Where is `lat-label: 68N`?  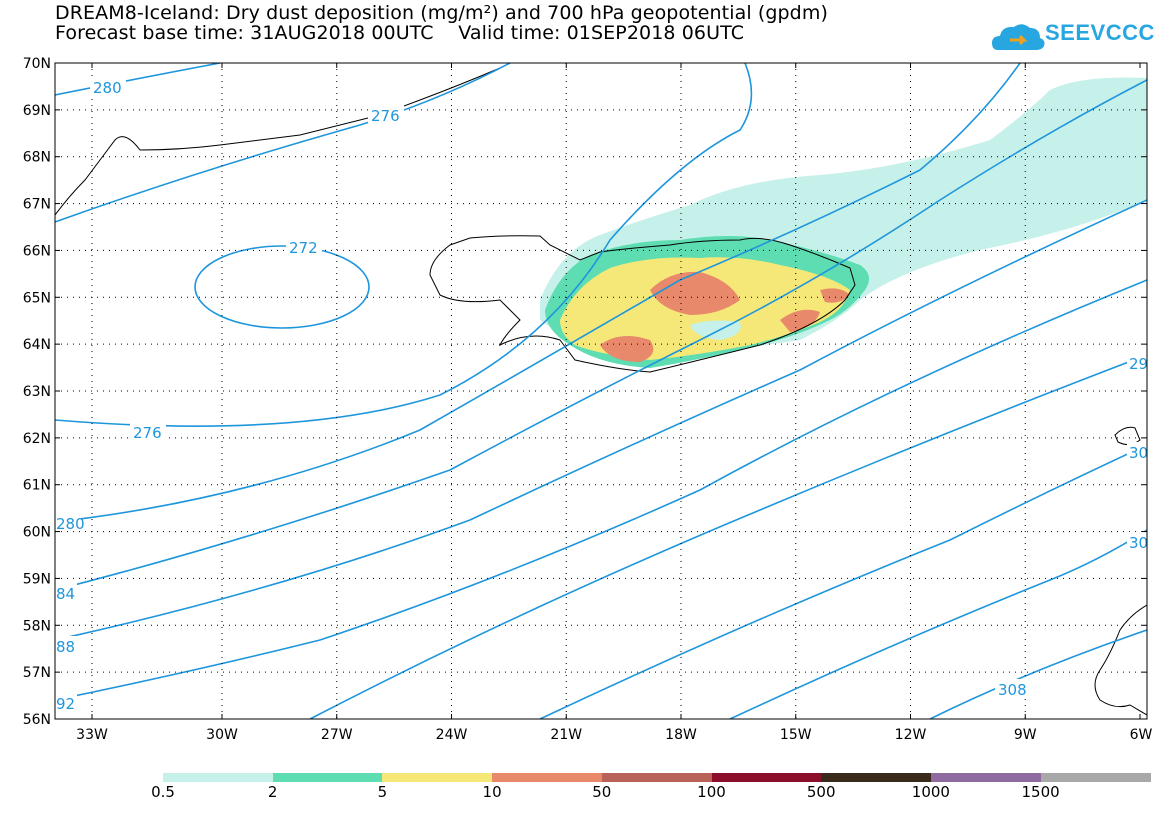
lat-label: 68N is located at coordinates (37, 158).